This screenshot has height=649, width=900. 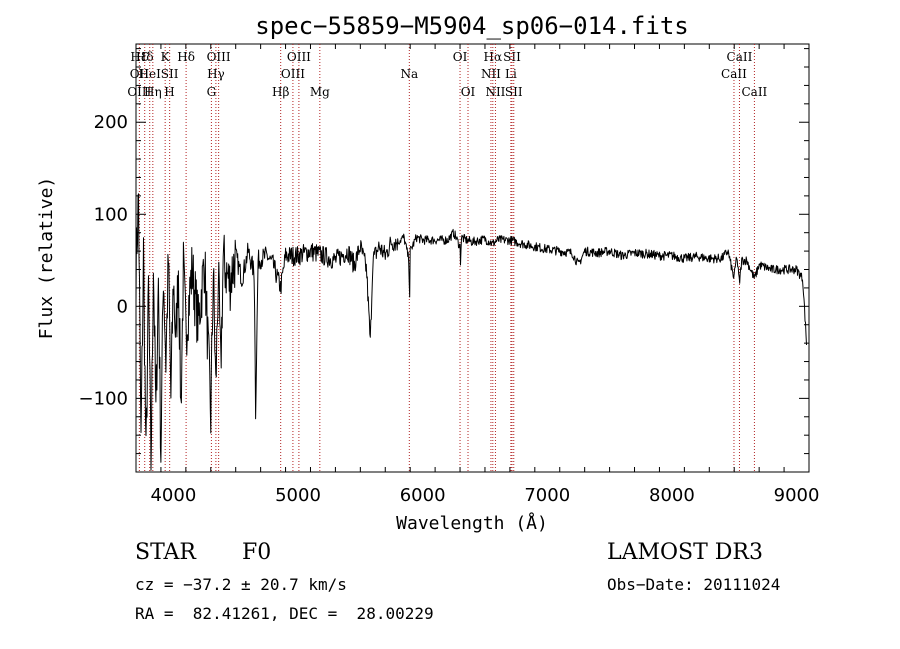 I want to click on chart-title: spec−55859−M5904_sp06−014.fits, so click(x=471, y=26).